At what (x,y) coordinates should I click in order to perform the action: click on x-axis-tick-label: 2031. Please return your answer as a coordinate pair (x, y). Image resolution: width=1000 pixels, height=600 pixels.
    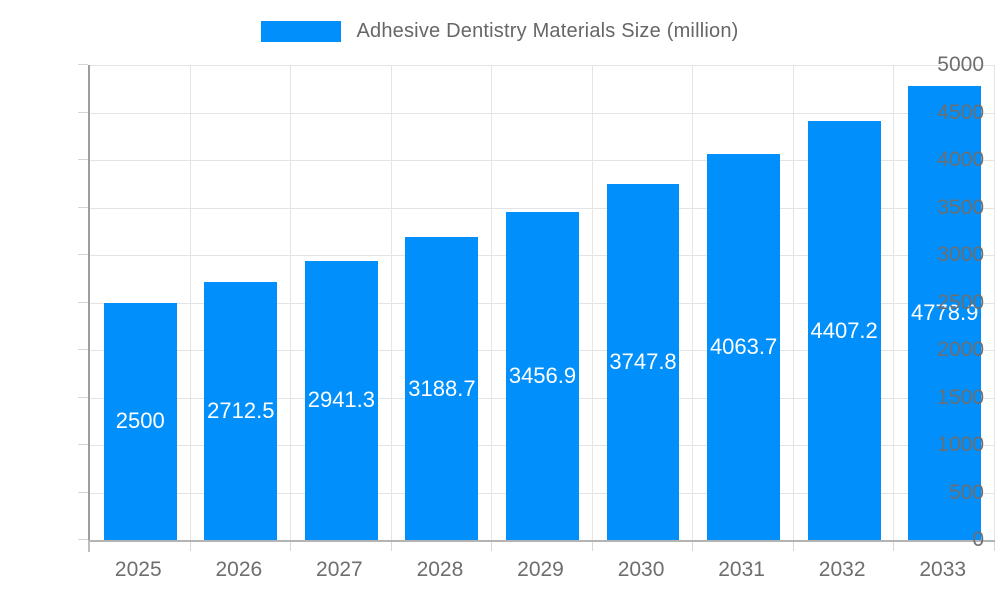
    Looking at the image, I should click on (741, 569).